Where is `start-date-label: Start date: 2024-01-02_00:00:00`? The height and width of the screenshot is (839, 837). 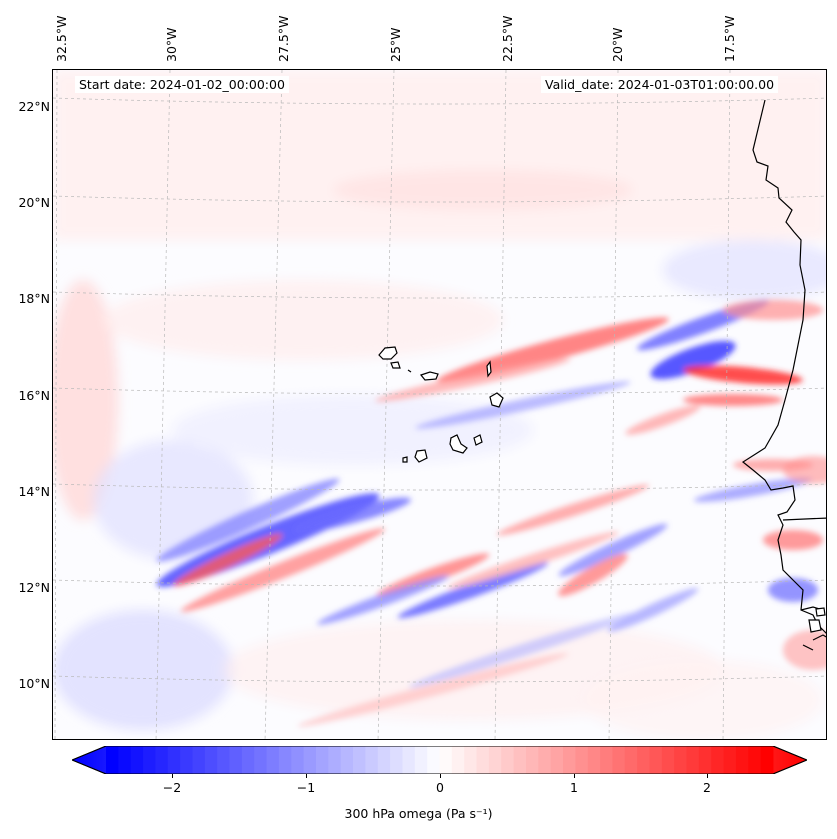
start-date-label: Start date: 2024-01-02_00:00:00 is located at coordinates (182, 84).